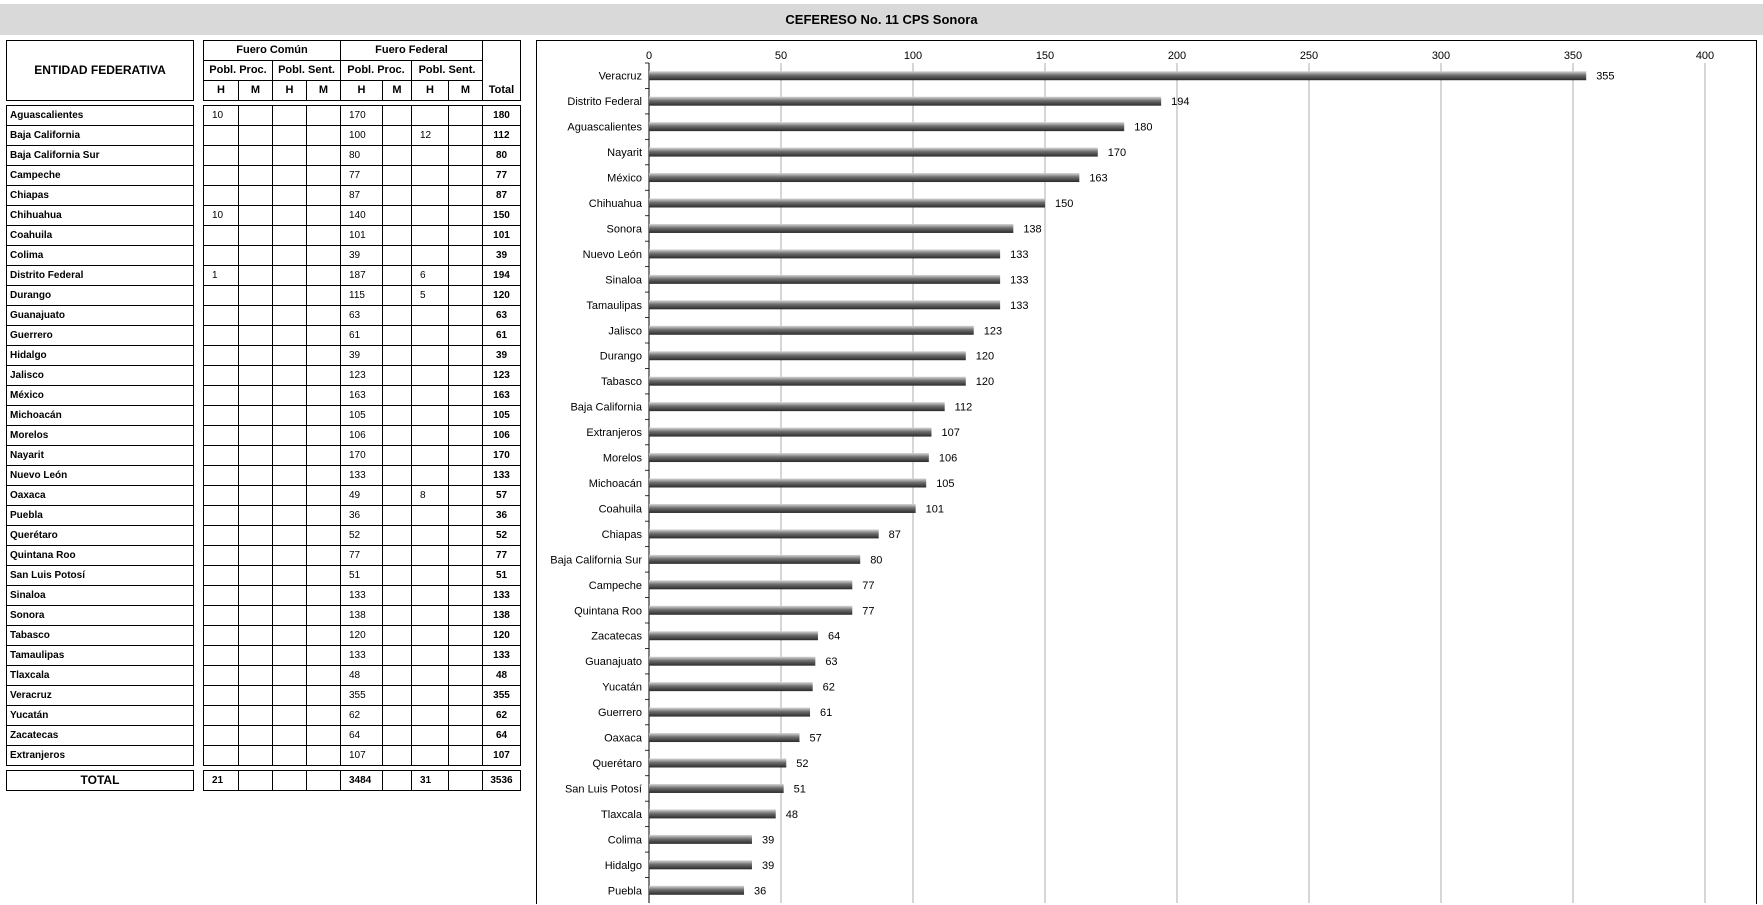 Image resolution: width=1763 pixels, height=905 pixels. What do you see at coordinates (502, 616) in the screenshot?
I see `cell-total: 138` at bounding box center [502, 616].